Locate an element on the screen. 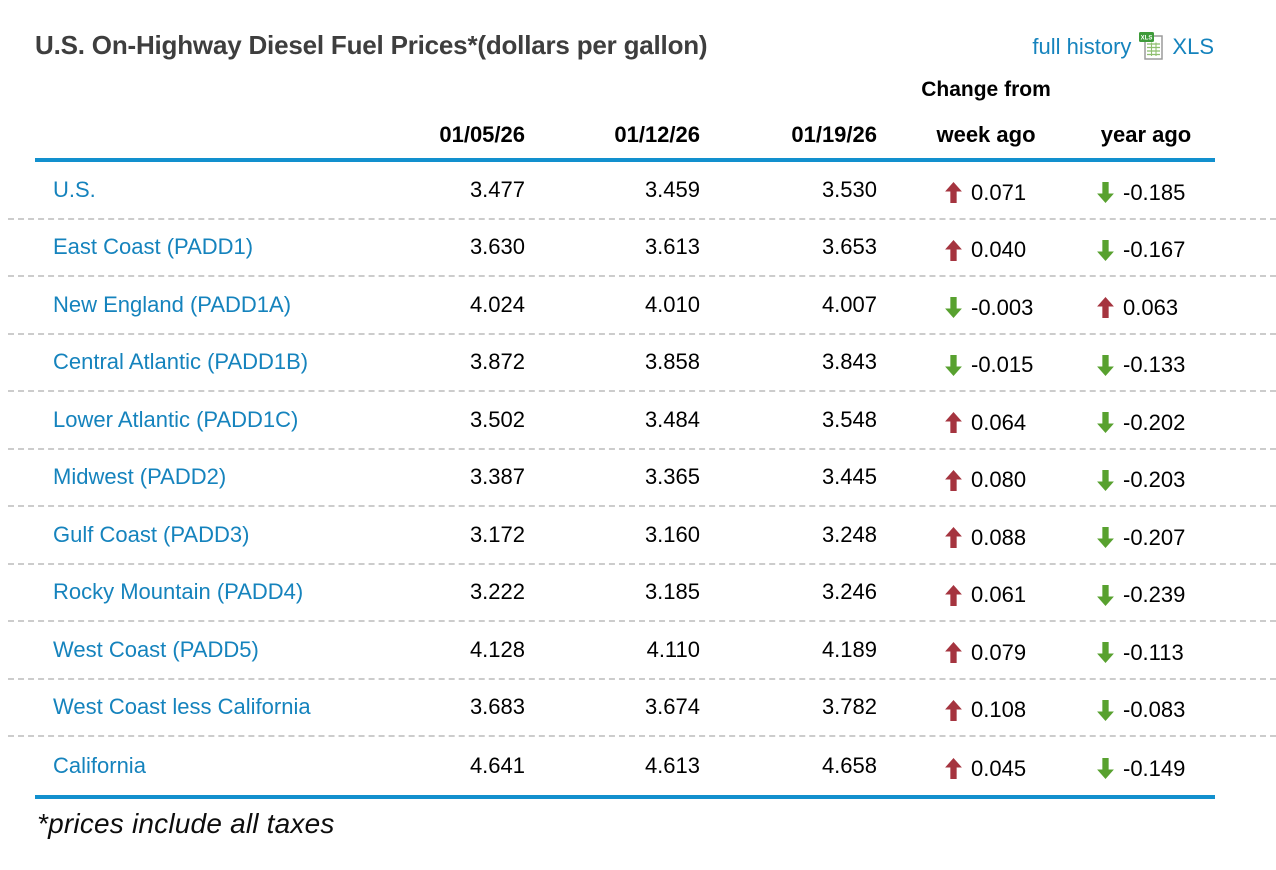 This screenshot has width=1276, height=870. change-from-label: Change from is located at coordinates (986, 89).